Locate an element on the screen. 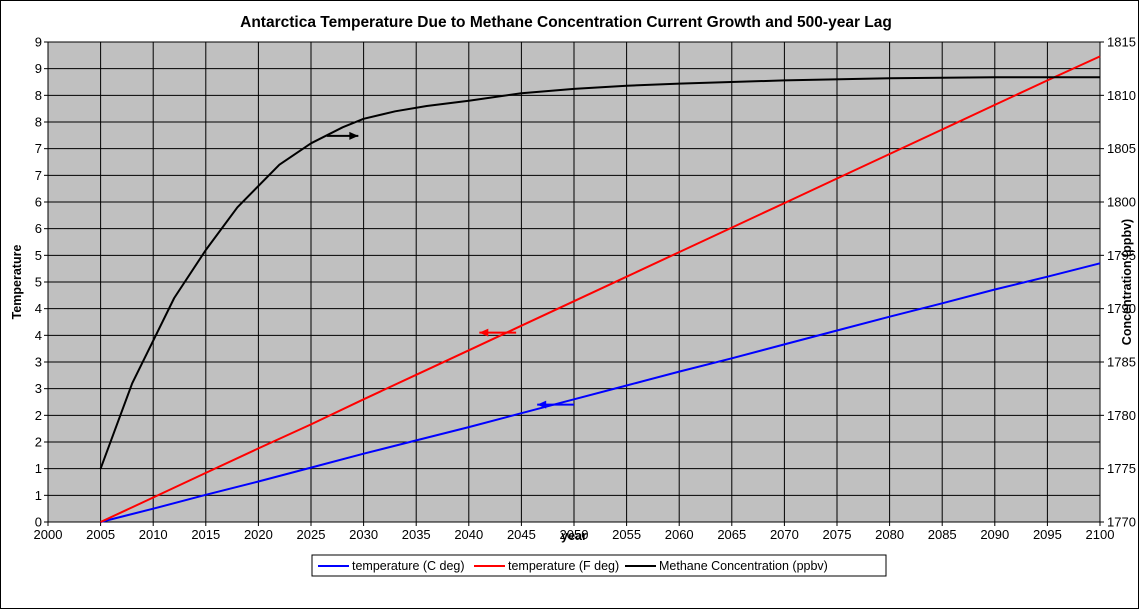 This screenshot has width=1139, height=609. annotations is located at coordinates (450, 270).